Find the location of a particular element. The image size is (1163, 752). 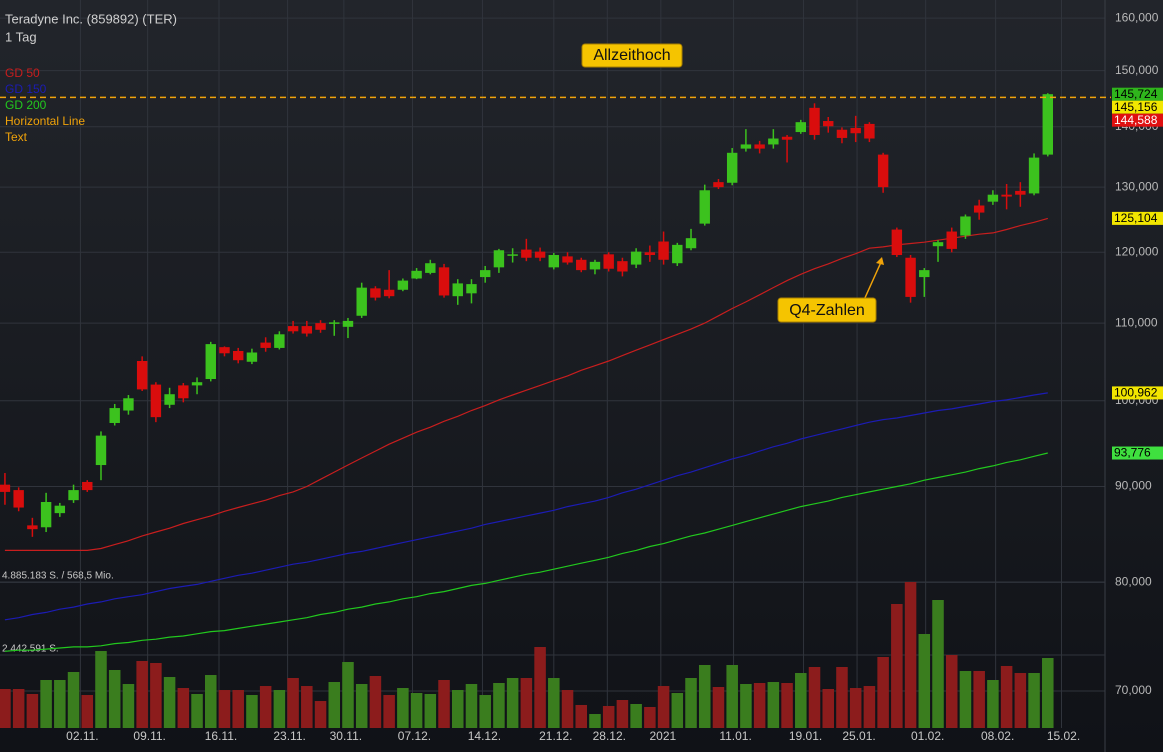

x-tick-label: 25.01. is located at coordinates (858, 736).